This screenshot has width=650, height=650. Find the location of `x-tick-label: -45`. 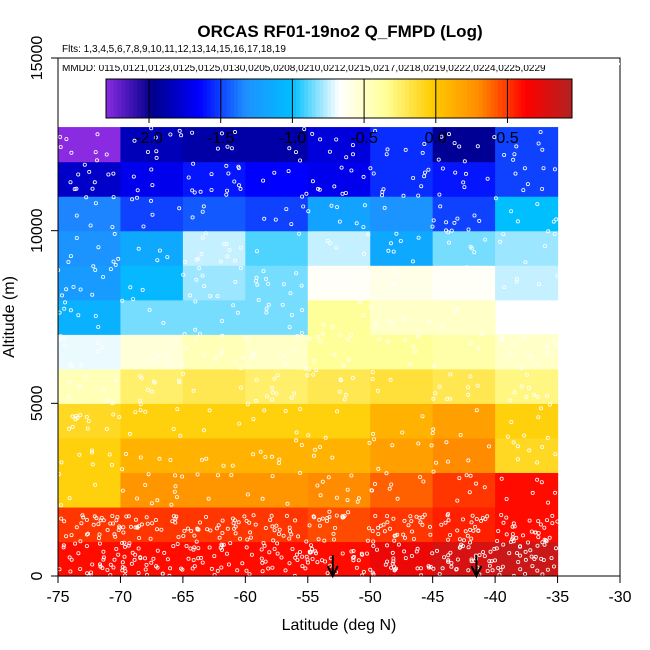

x-tick-label: -45 is located at coordinates (432, 597).